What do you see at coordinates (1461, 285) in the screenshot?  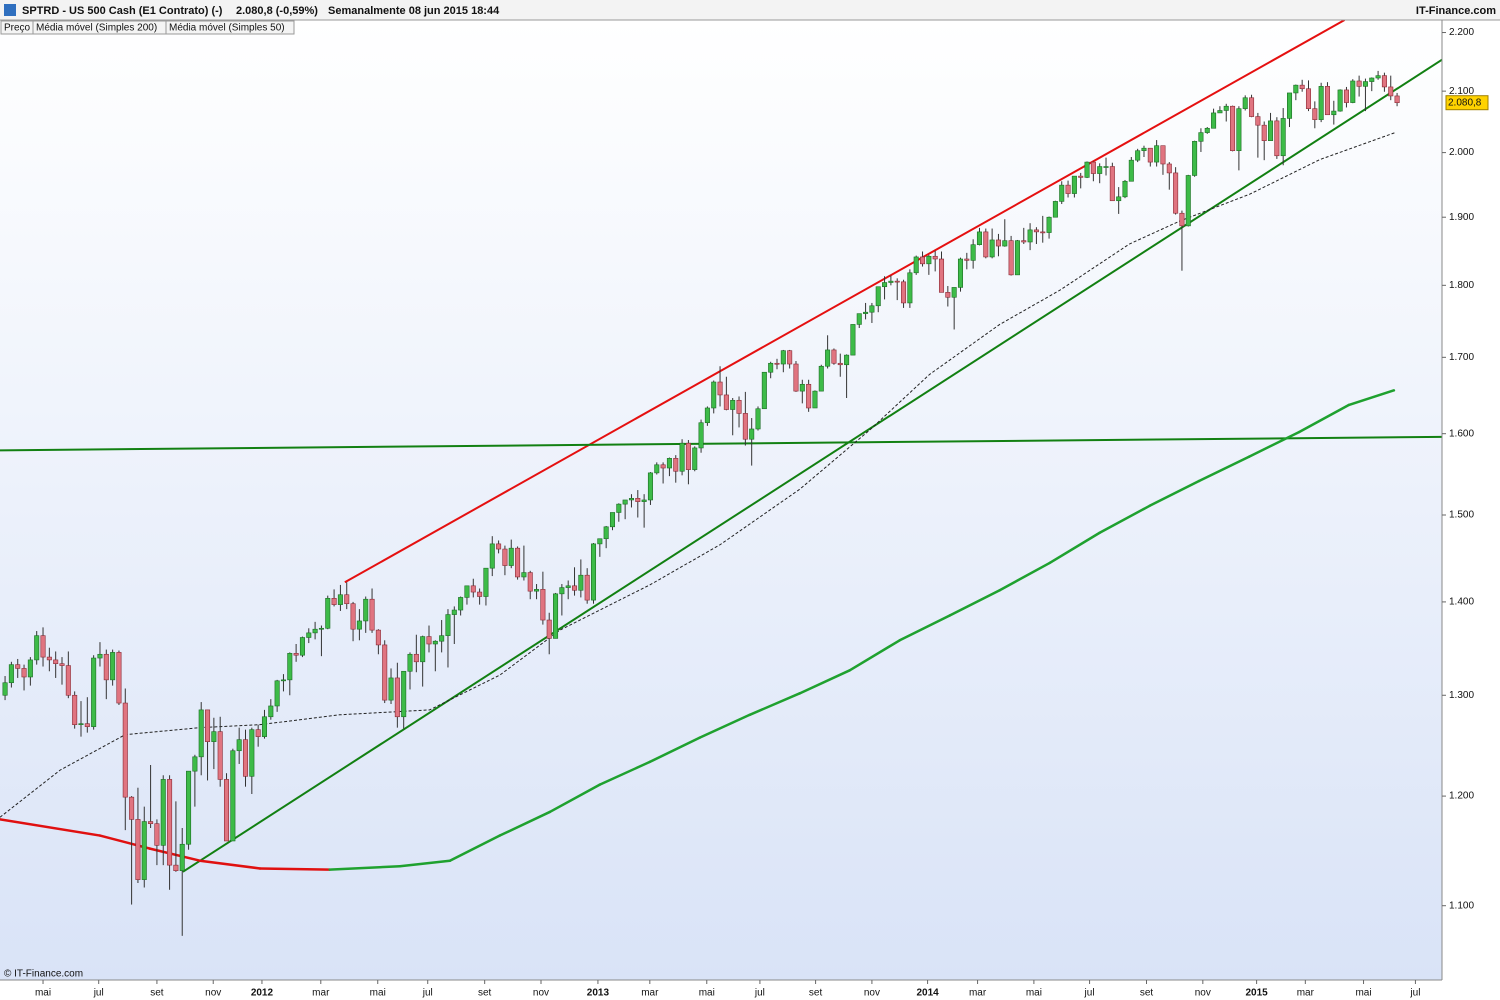 I see `y-tick-label: 1.800` at bounding box center [1461, 285].